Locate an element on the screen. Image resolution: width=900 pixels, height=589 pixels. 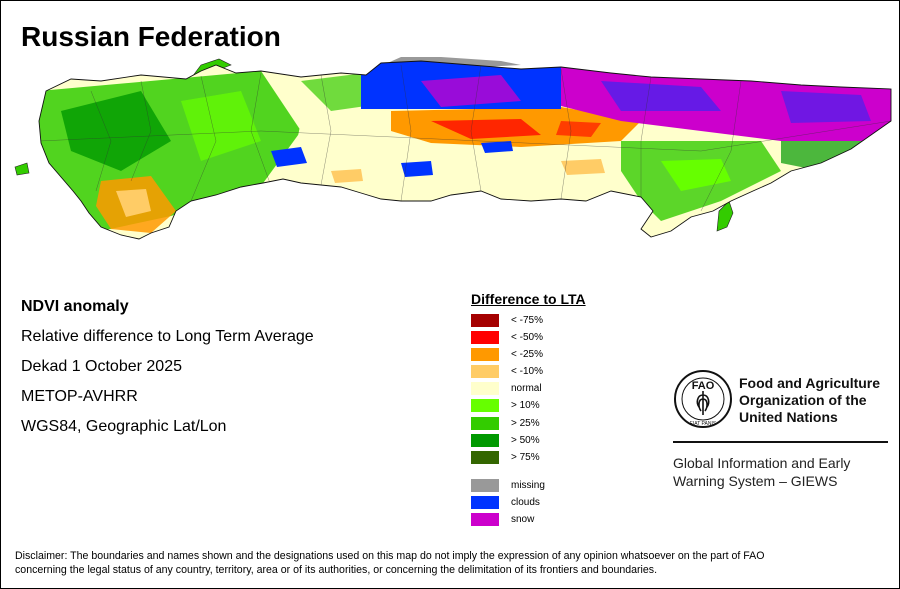
organization-name-line1: Food and Agriculture is located at coordinates (810, 383).